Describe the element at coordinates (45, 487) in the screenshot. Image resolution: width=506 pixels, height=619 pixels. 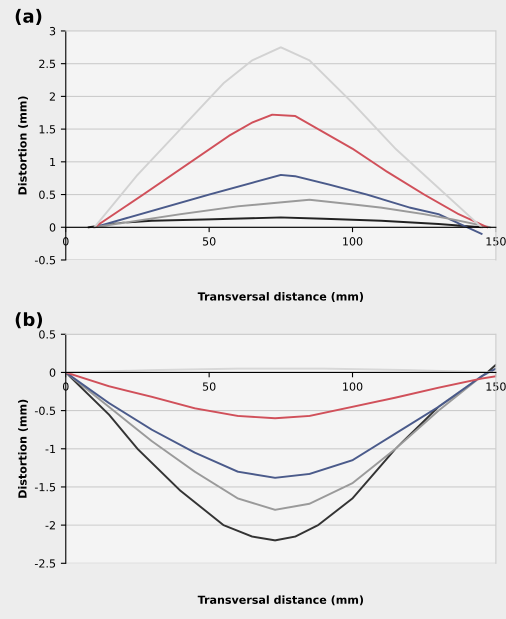
I see `y-tick-label: -1.5` at that location.